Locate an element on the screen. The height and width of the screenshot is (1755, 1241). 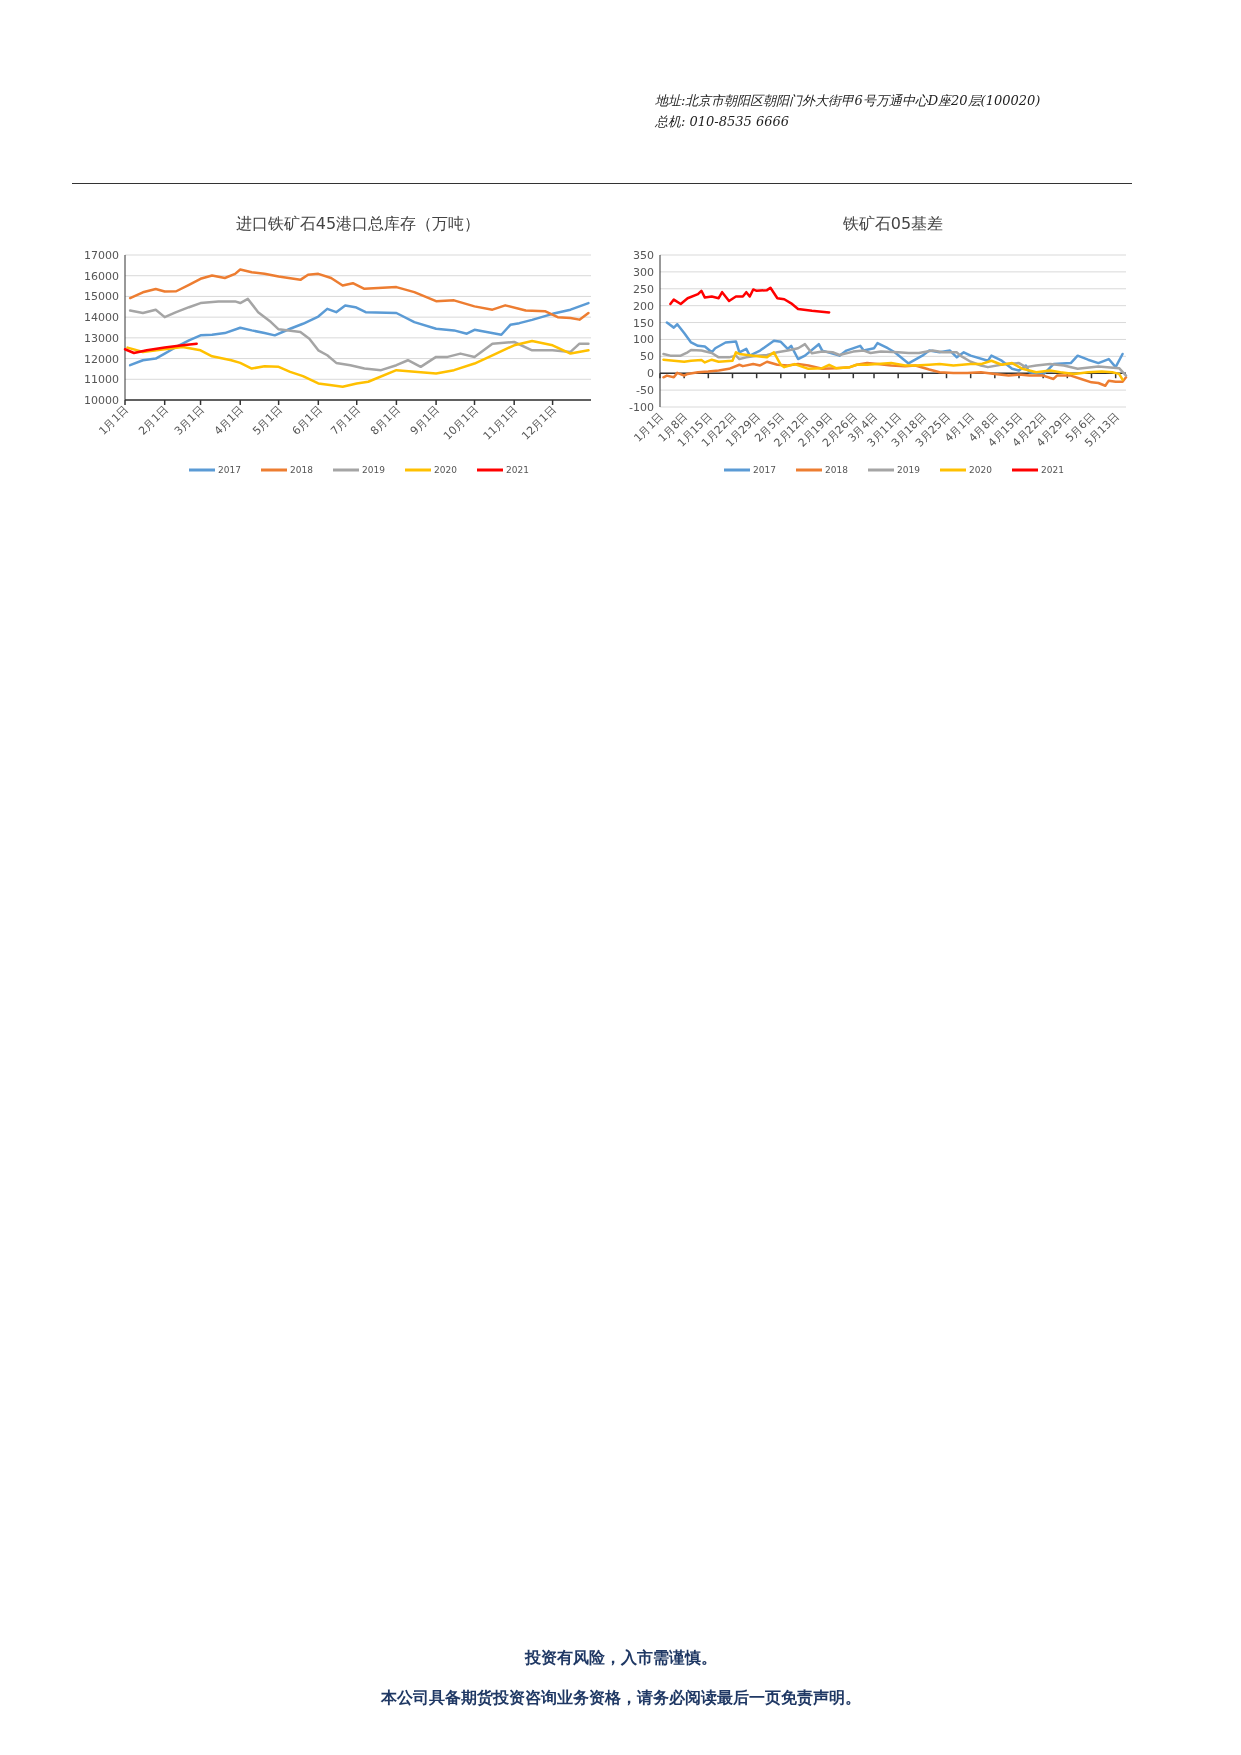
text: 地址:北京市朝阳区朝阳门外大街甲6号万通中心D座20层(100020) is located at coordinates (848, 101).